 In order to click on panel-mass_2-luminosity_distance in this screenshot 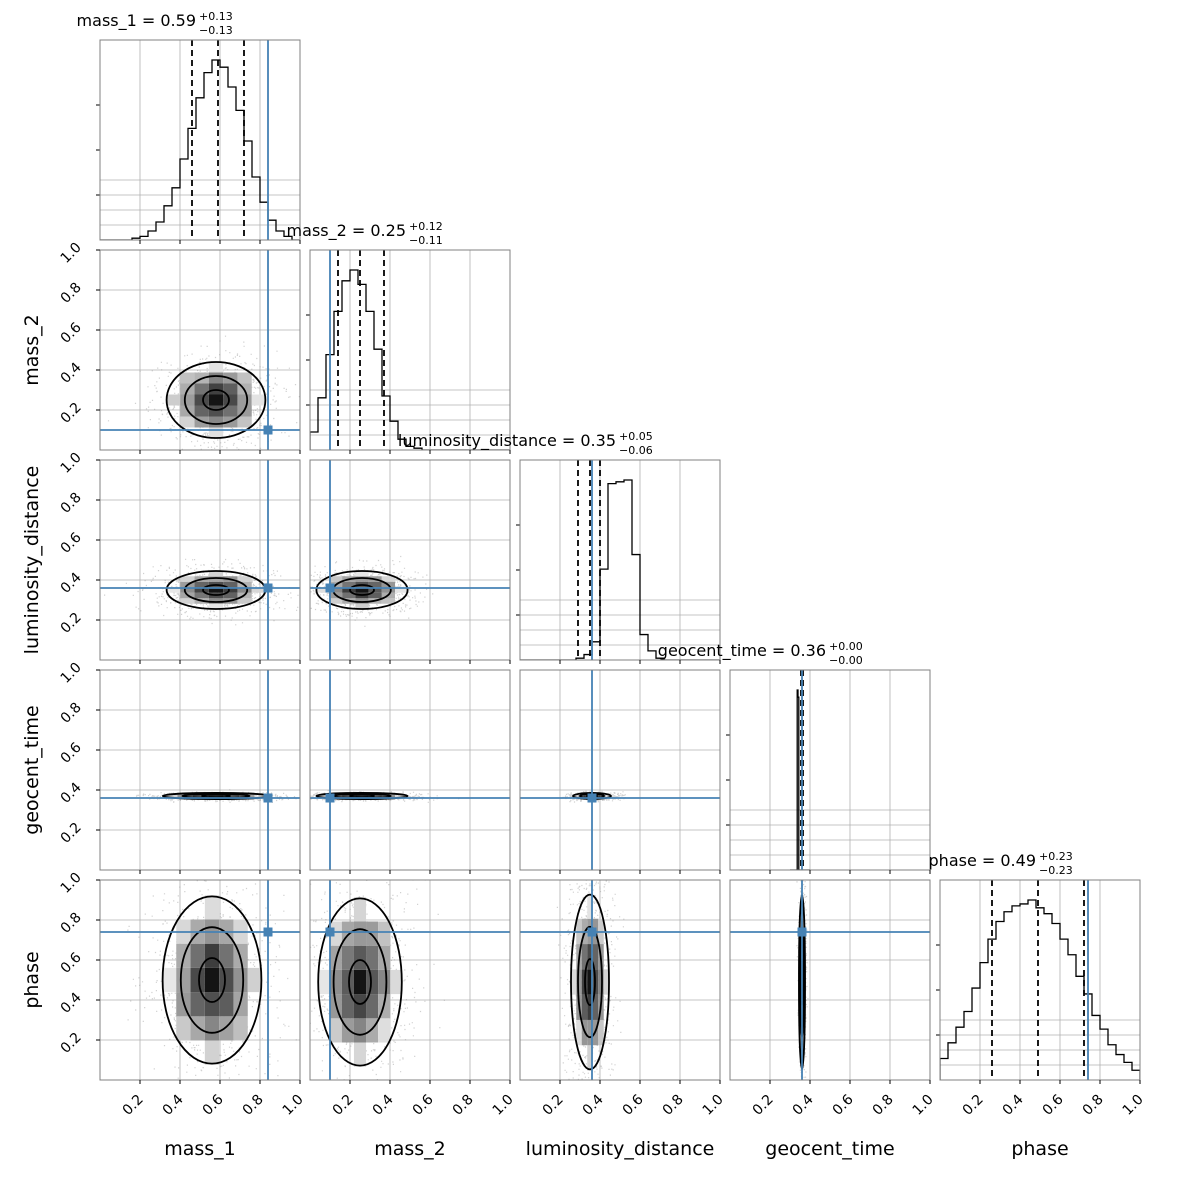, I will do `click(410, 561)`.